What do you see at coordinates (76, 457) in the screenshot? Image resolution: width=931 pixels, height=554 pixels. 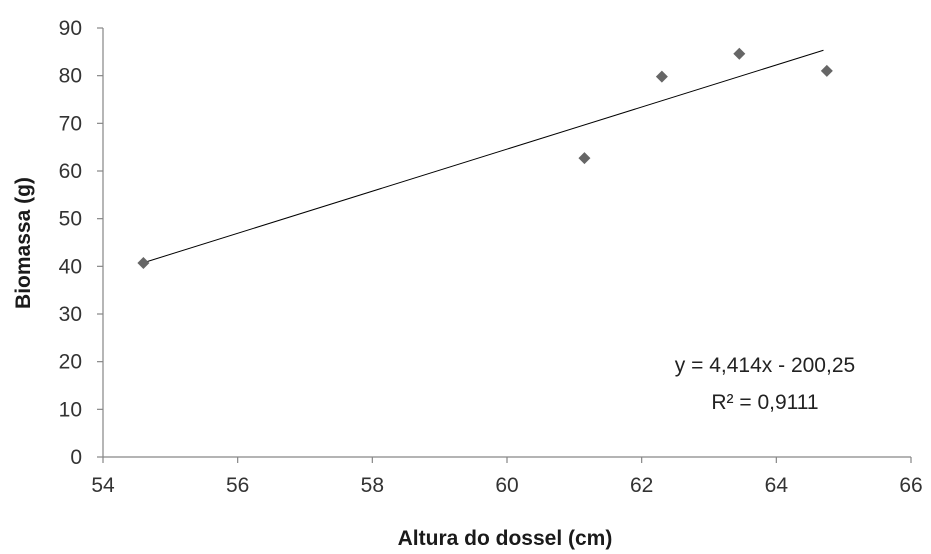 I see `y-tick-label: 0` at bounding box center [76, 457].